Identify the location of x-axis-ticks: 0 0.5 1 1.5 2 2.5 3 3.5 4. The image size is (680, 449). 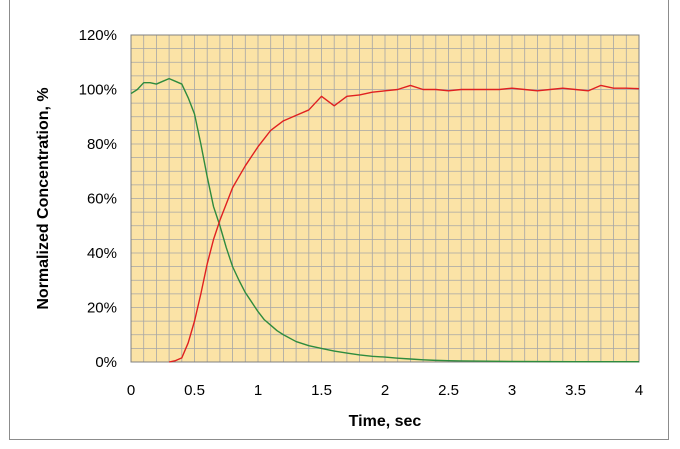
(385, 390).